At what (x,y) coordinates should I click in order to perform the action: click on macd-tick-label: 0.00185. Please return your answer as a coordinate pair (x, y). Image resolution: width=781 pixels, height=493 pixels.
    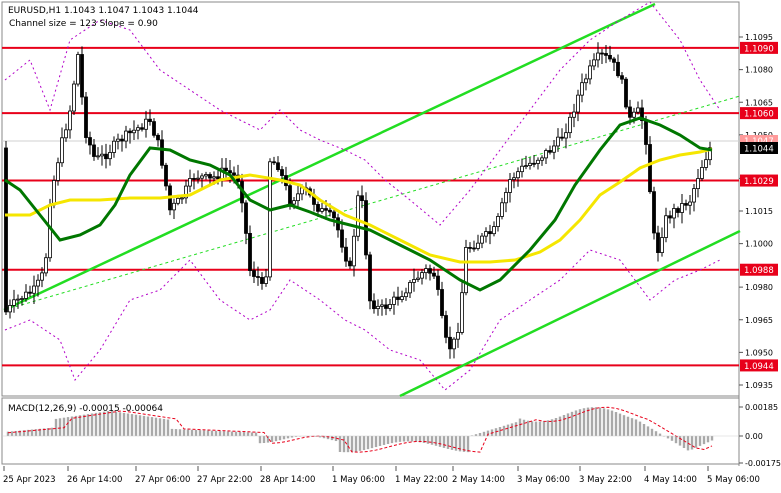
    Looking at the image, I should click on (761, 407).